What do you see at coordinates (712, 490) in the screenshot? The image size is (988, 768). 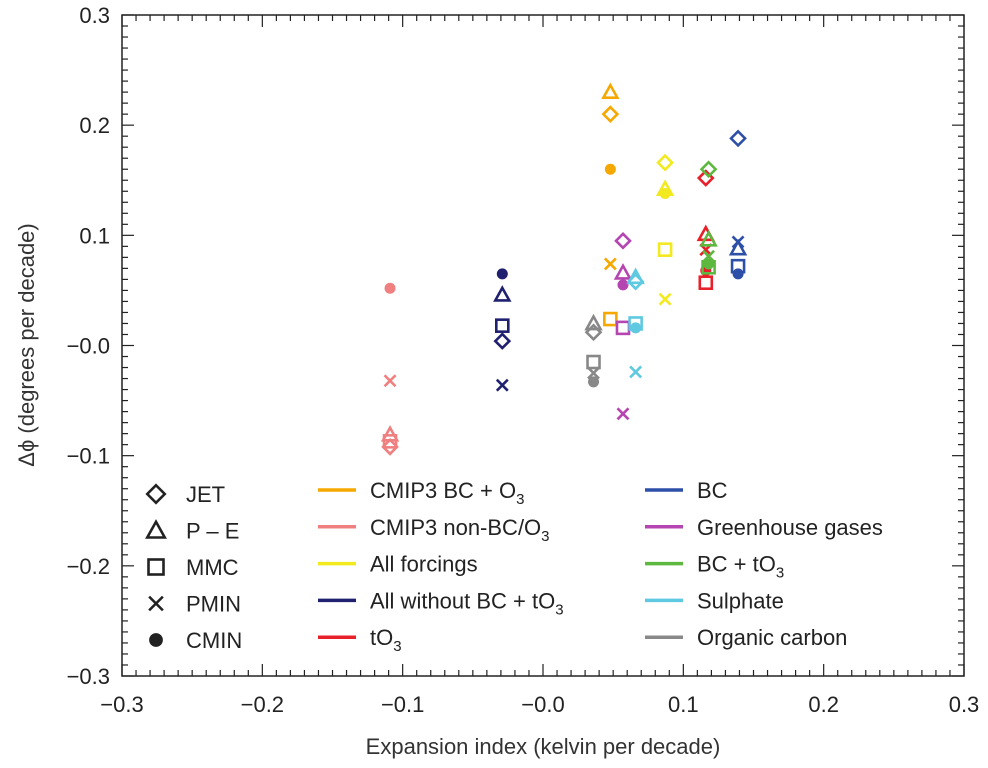 I see `series-legend-label: BC` at bounding box center [712, 490].